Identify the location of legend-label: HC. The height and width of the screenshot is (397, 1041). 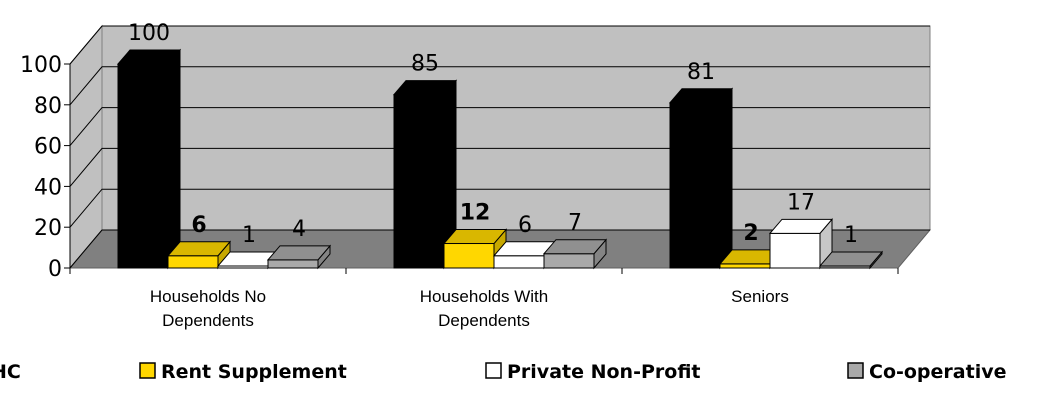
(10, 372).